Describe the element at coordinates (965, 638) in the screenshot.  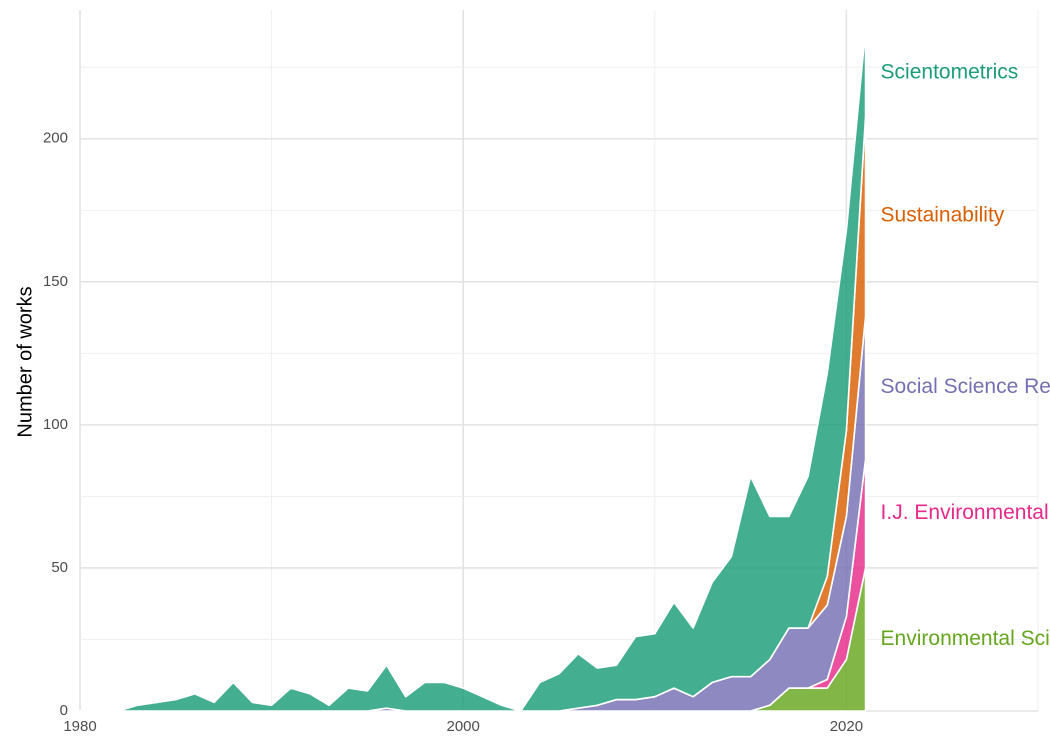
I see `series-label: Environmental Science and Pollu` at that location.